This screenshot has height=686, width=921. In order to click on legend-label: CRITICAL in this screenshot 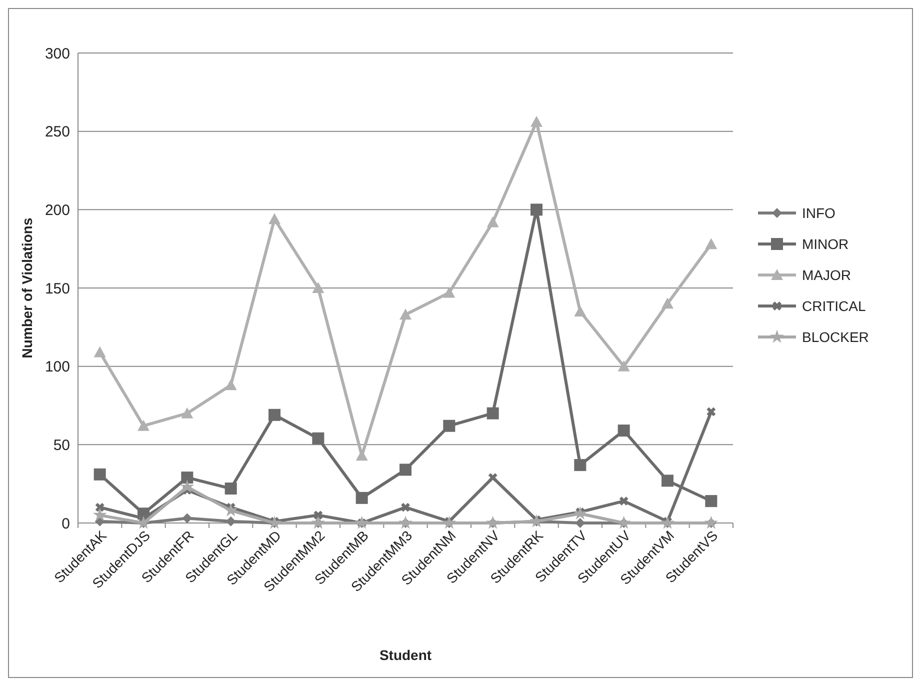, I will do `click(834, 306)`.